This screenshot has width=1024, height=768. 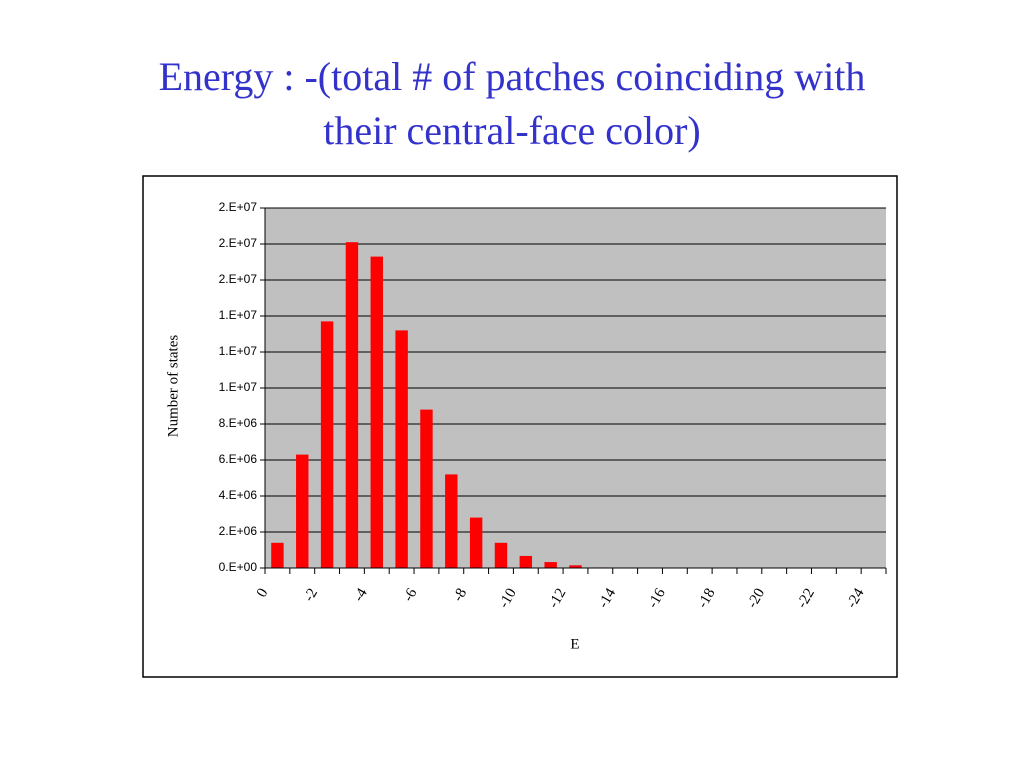 What do you see at coordinates (173, 386) in the screenshot?
I see `y-axis-label: Number of states` at bounding box center [173, 386].